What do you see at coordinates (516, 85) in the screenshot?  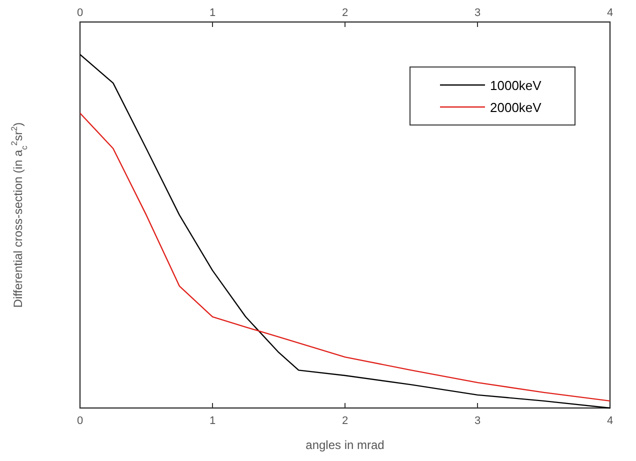 I see `legend-label: 1000keV` at bounding box center [516, 85].